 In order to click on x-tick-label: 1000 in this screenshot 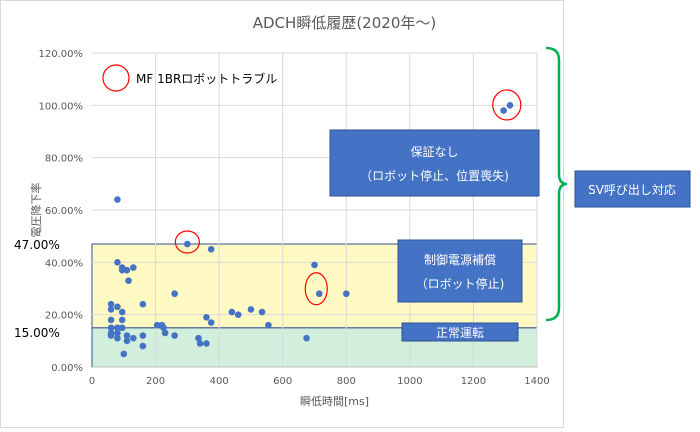, I will do `click(409, 381)`.